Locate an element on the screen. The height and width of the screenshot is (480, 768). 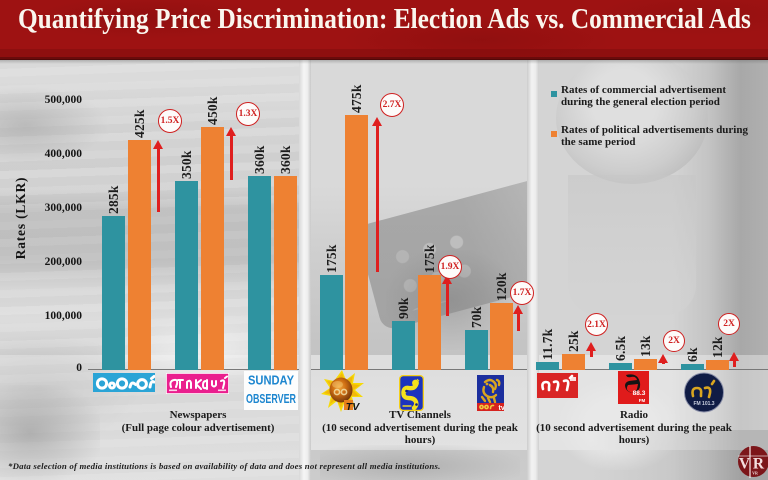
svg-text: R is located at coordinates (759, 464).